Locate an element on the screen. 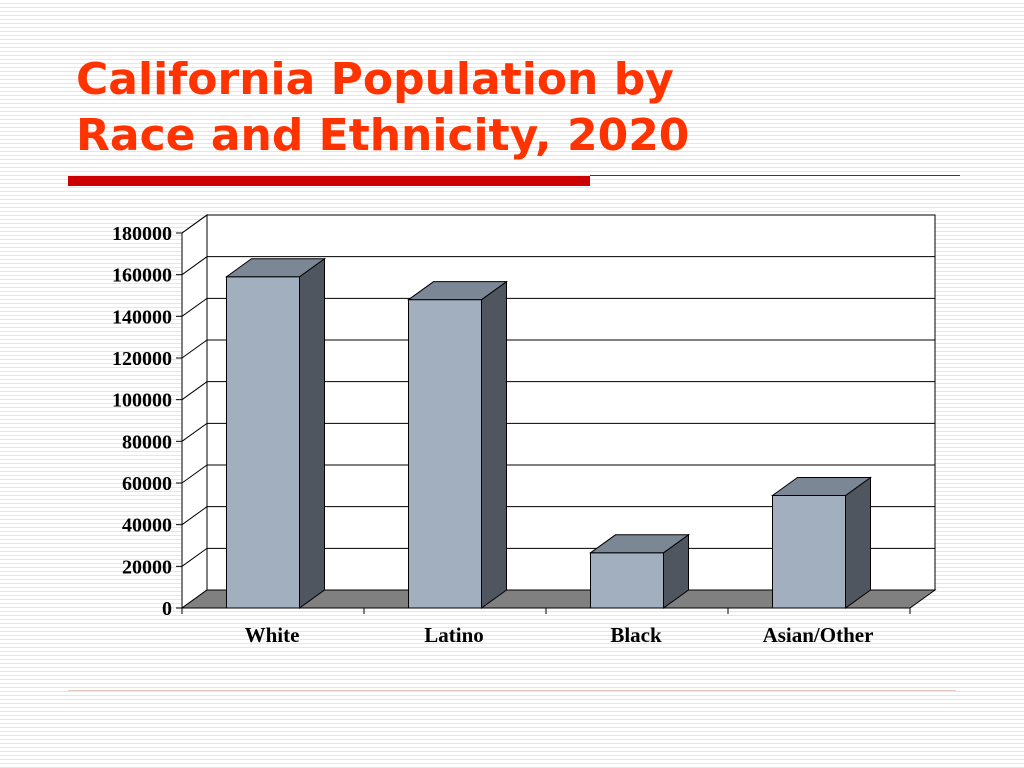 This screenshot has height=768, width=1024. title-underline-thin is located at coordinates (775, 175).